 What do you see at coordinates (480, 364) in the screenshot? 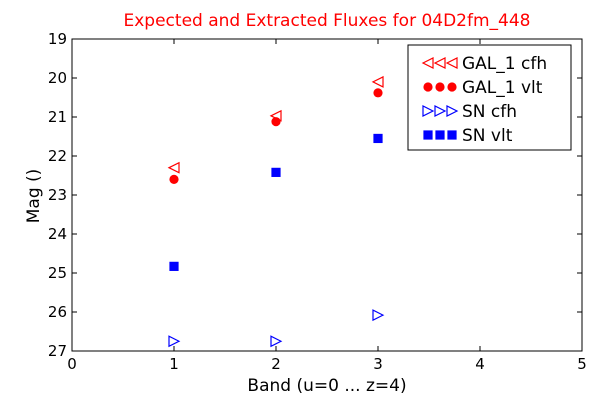
I see `x-tick-label: 4` at bounding box center [480, 364].